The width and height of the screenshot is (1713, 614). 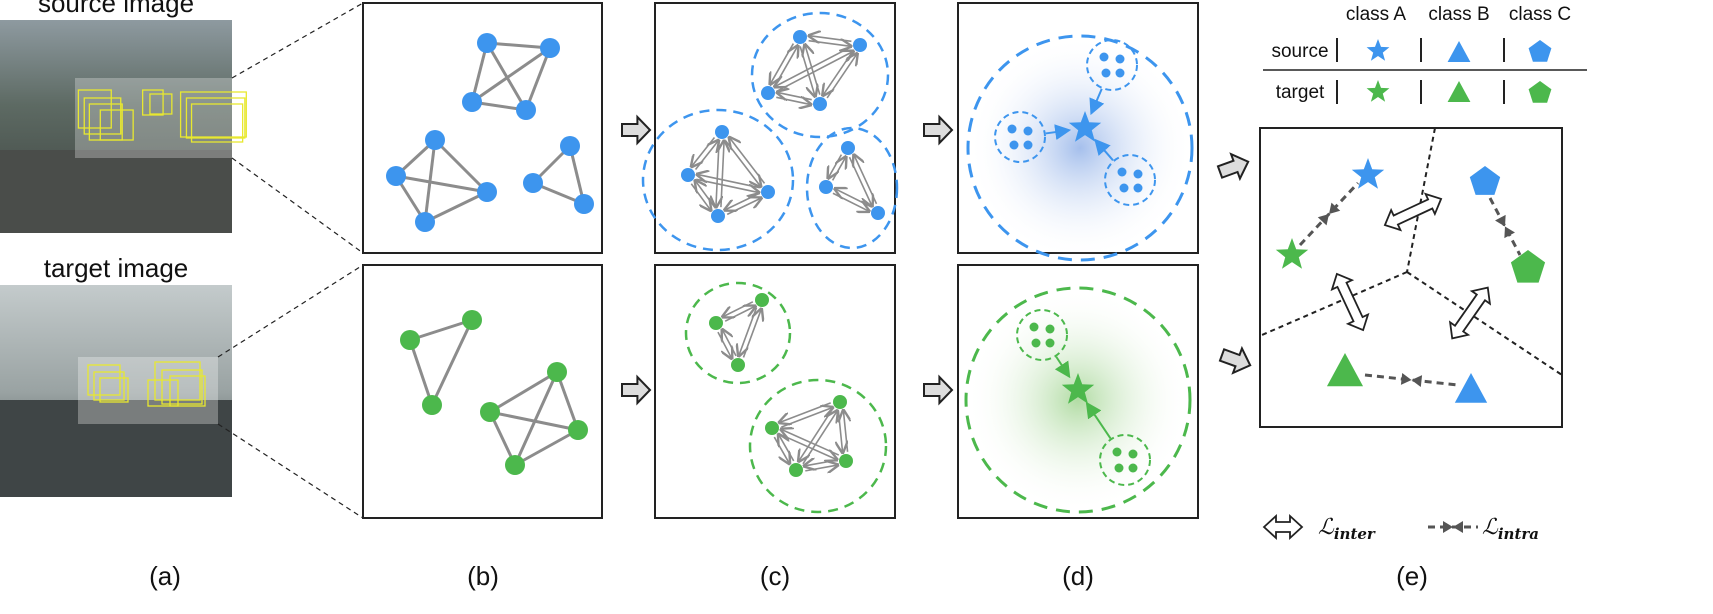 What do you see at coordinates (1540, 14) in the screenshot?
I see `legend-class-c: class C` at bounding box center [1540, 14].